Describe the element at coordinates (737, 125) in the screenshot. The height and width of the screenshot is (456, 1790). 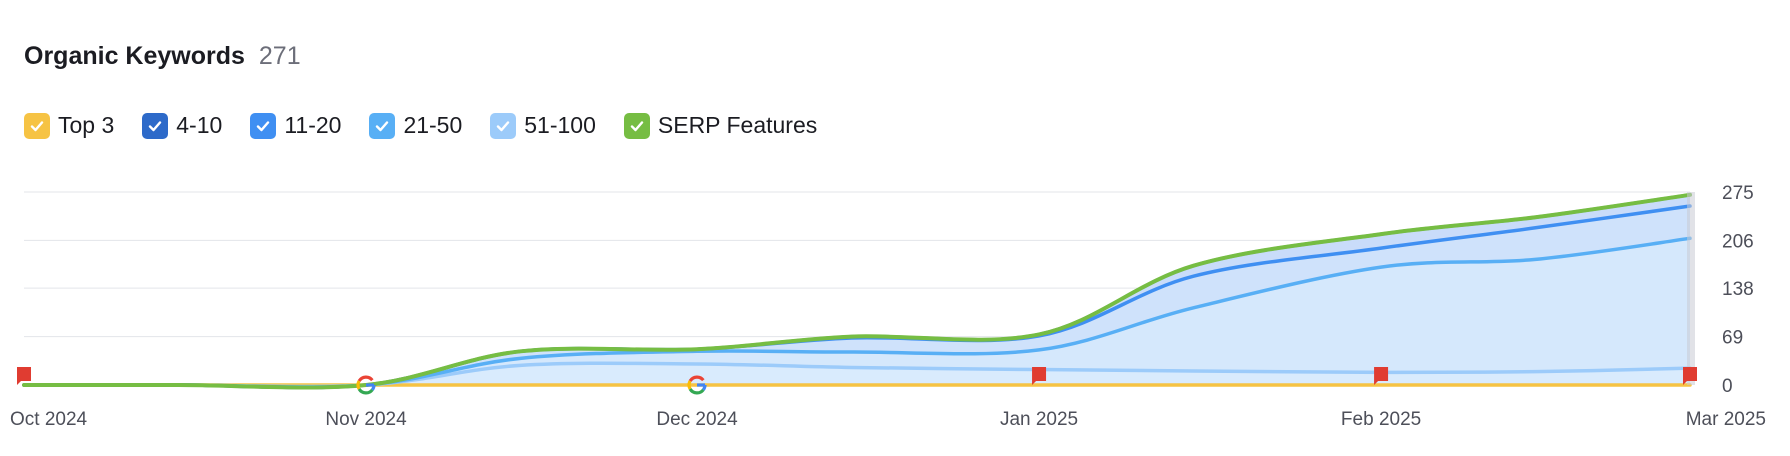
I see `legend-label: SERP Features` at that location.